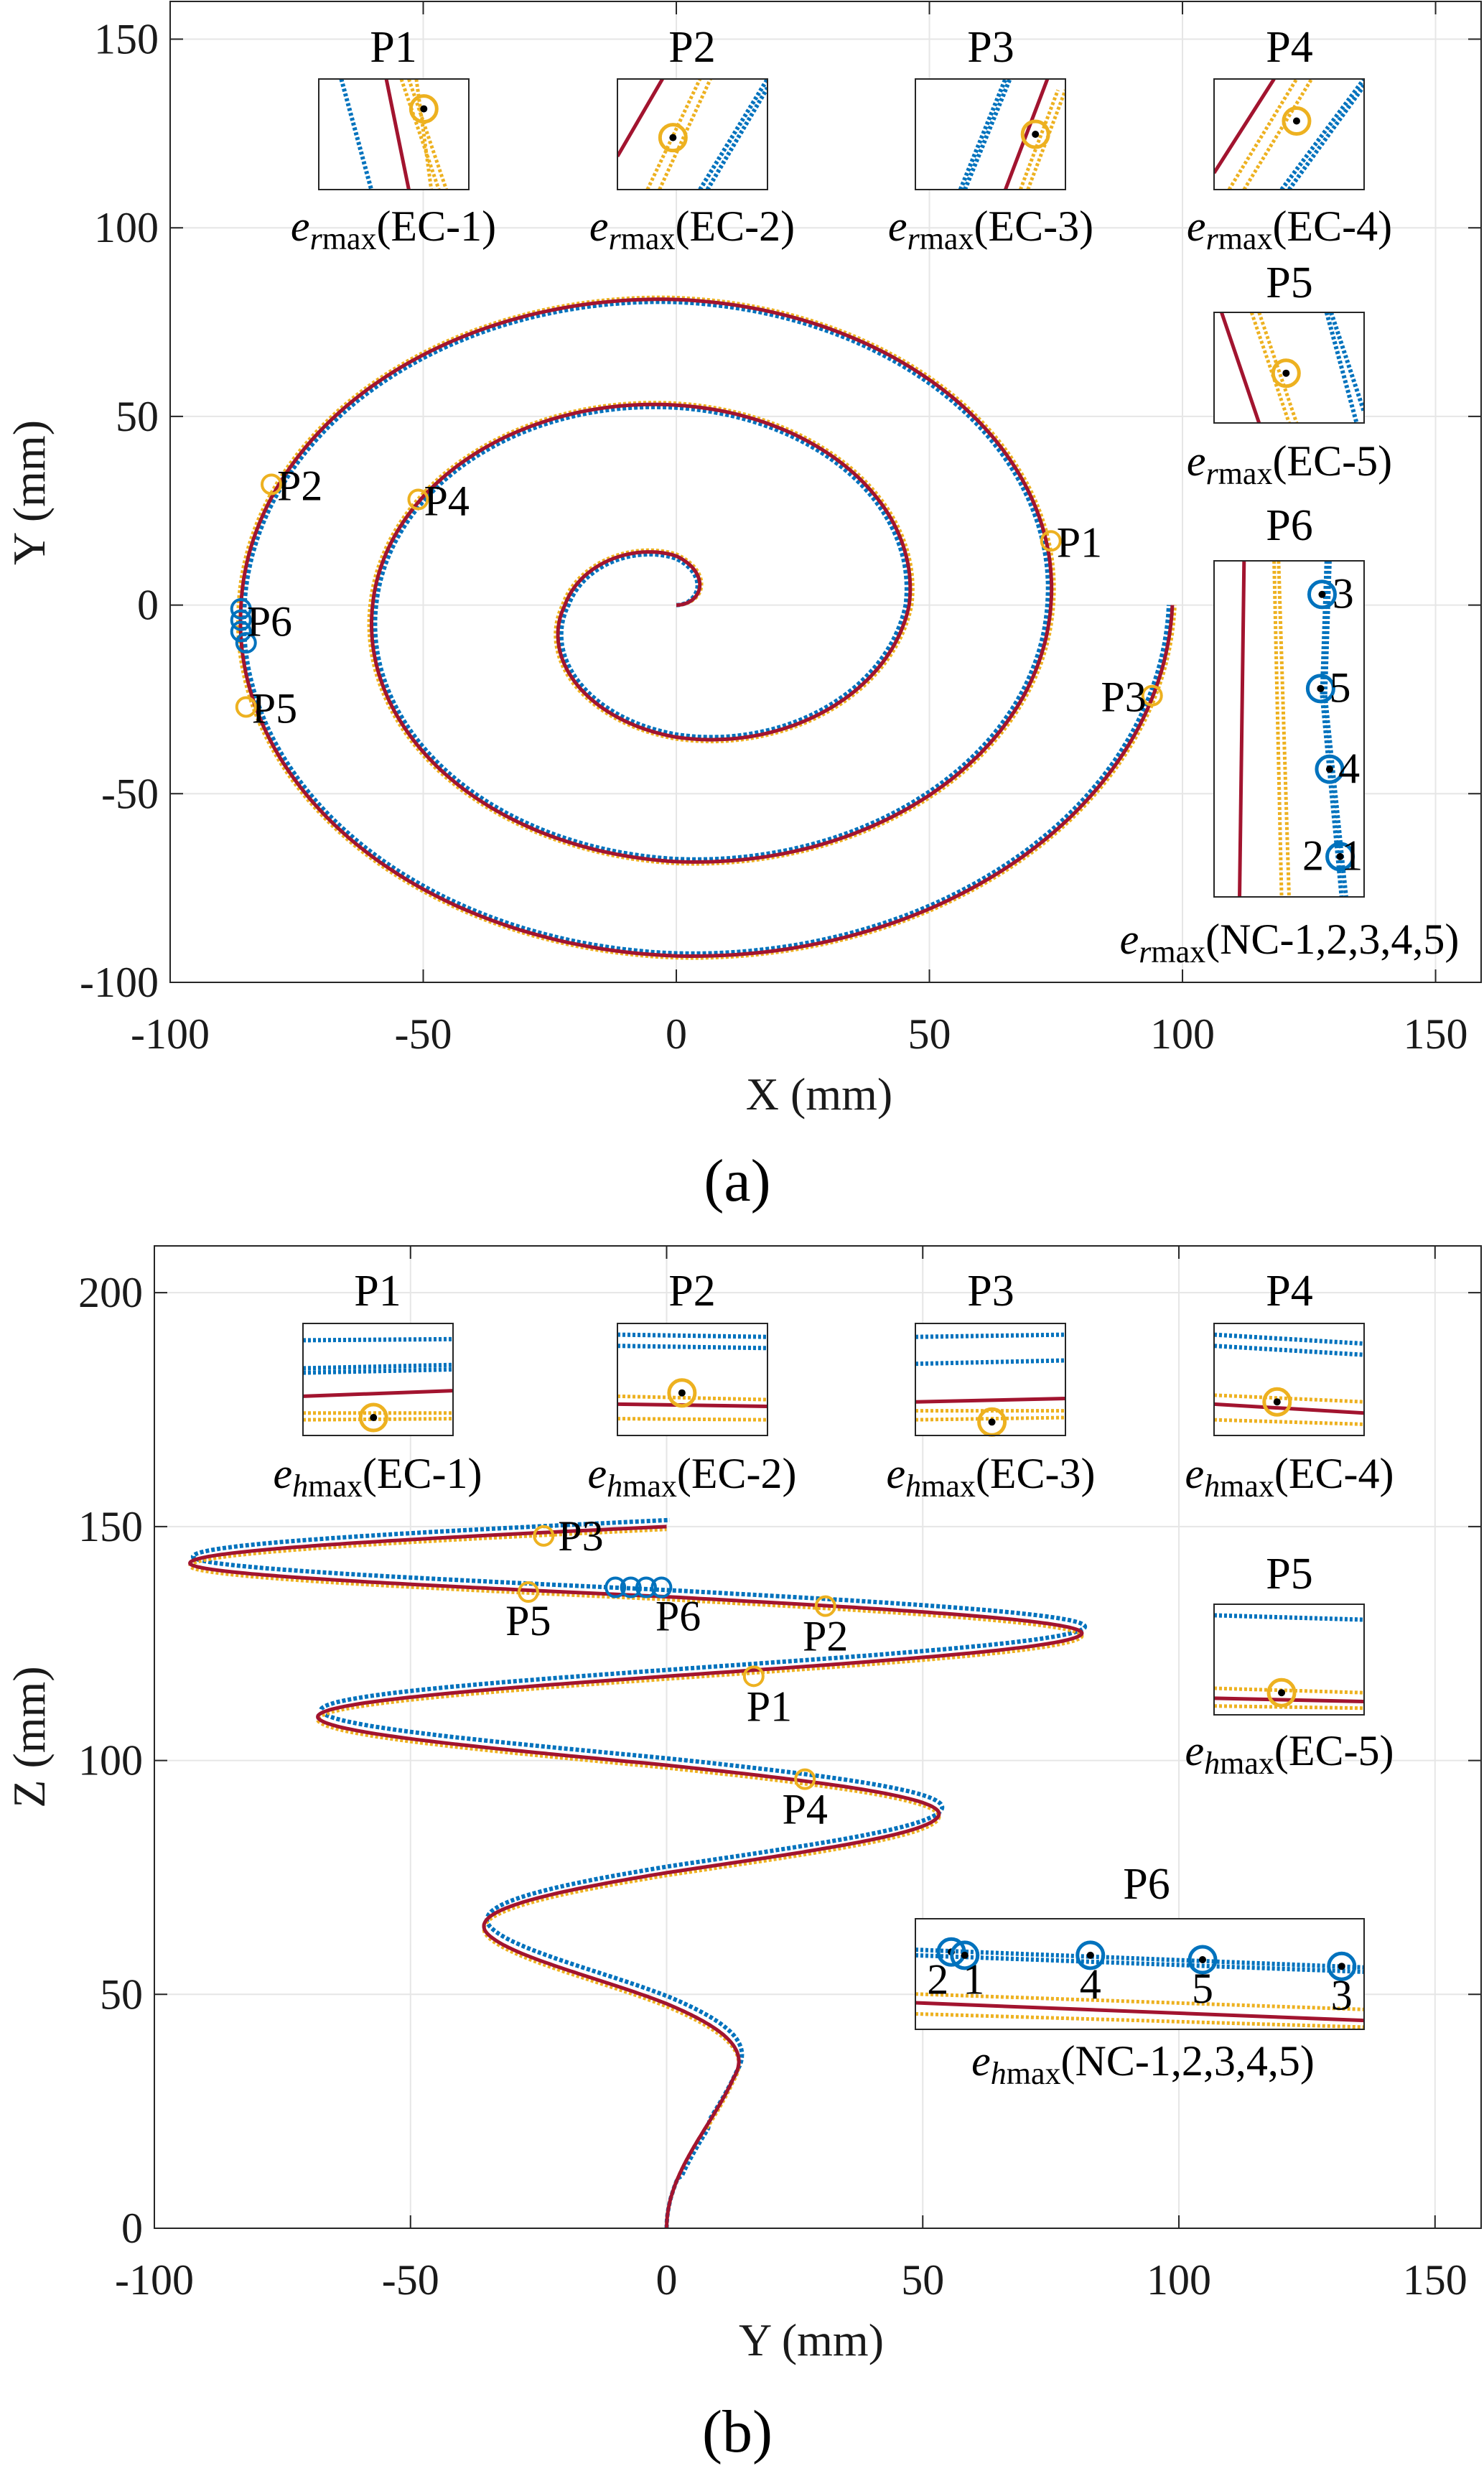  I want to click on error-case: (EC-3), so click(1033, 226).